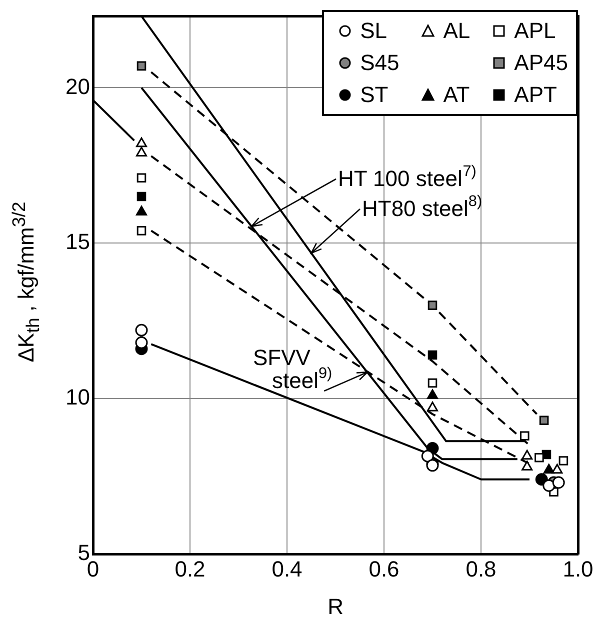 The width and height of the screenshot is (604, 623). I want to click on x-tick-label: 0.4, so click(287, 569).